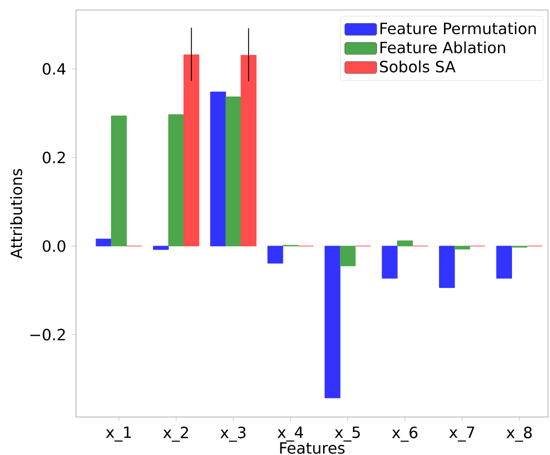  I want to click on x-tick-label: x_8, so click(519, 434).